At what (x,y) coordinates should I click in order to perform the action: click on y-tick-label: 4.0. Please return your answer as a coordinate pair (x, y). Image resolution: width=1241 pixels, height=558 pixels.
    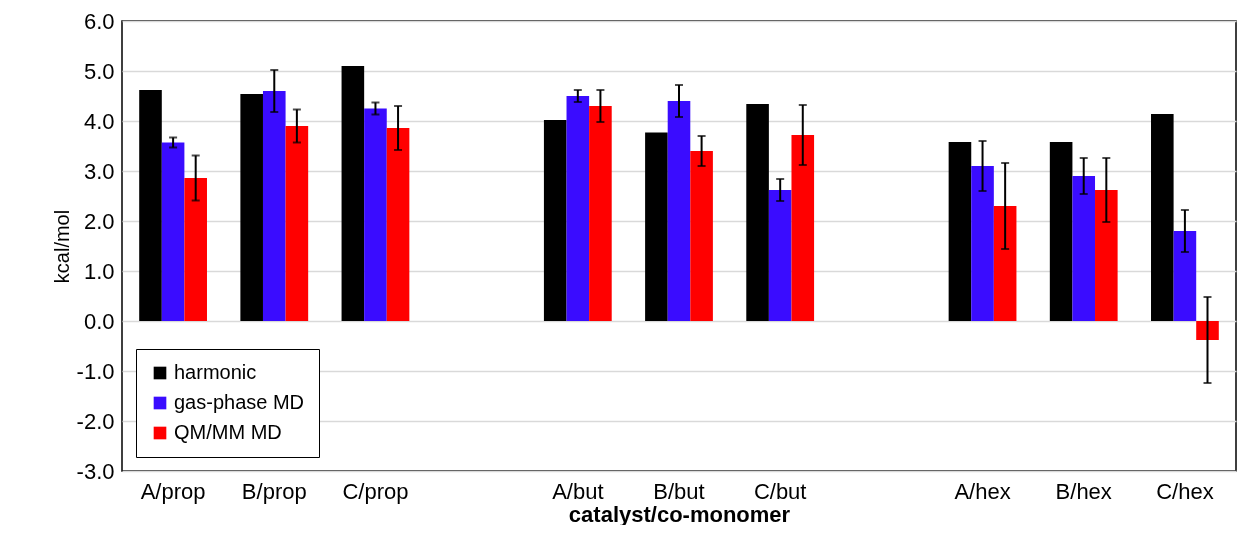
    Looking at the image, I should click on (99, 121).